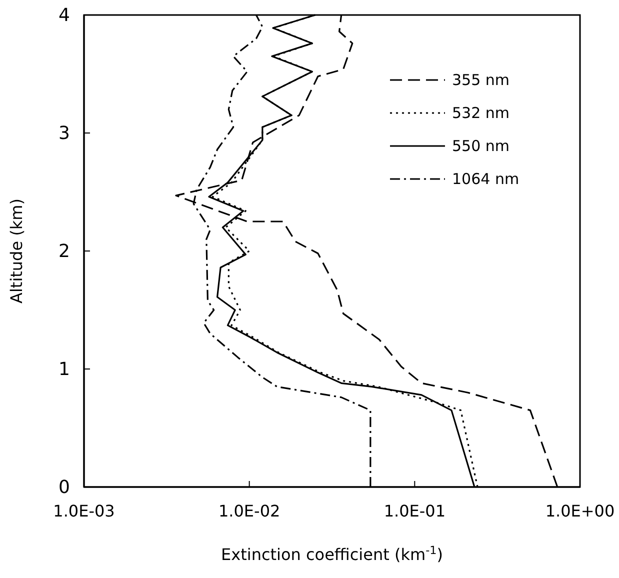  Describe the element at coordinates (64, 15) in the screenshot. I see `y-tick-label: 4` at that location.